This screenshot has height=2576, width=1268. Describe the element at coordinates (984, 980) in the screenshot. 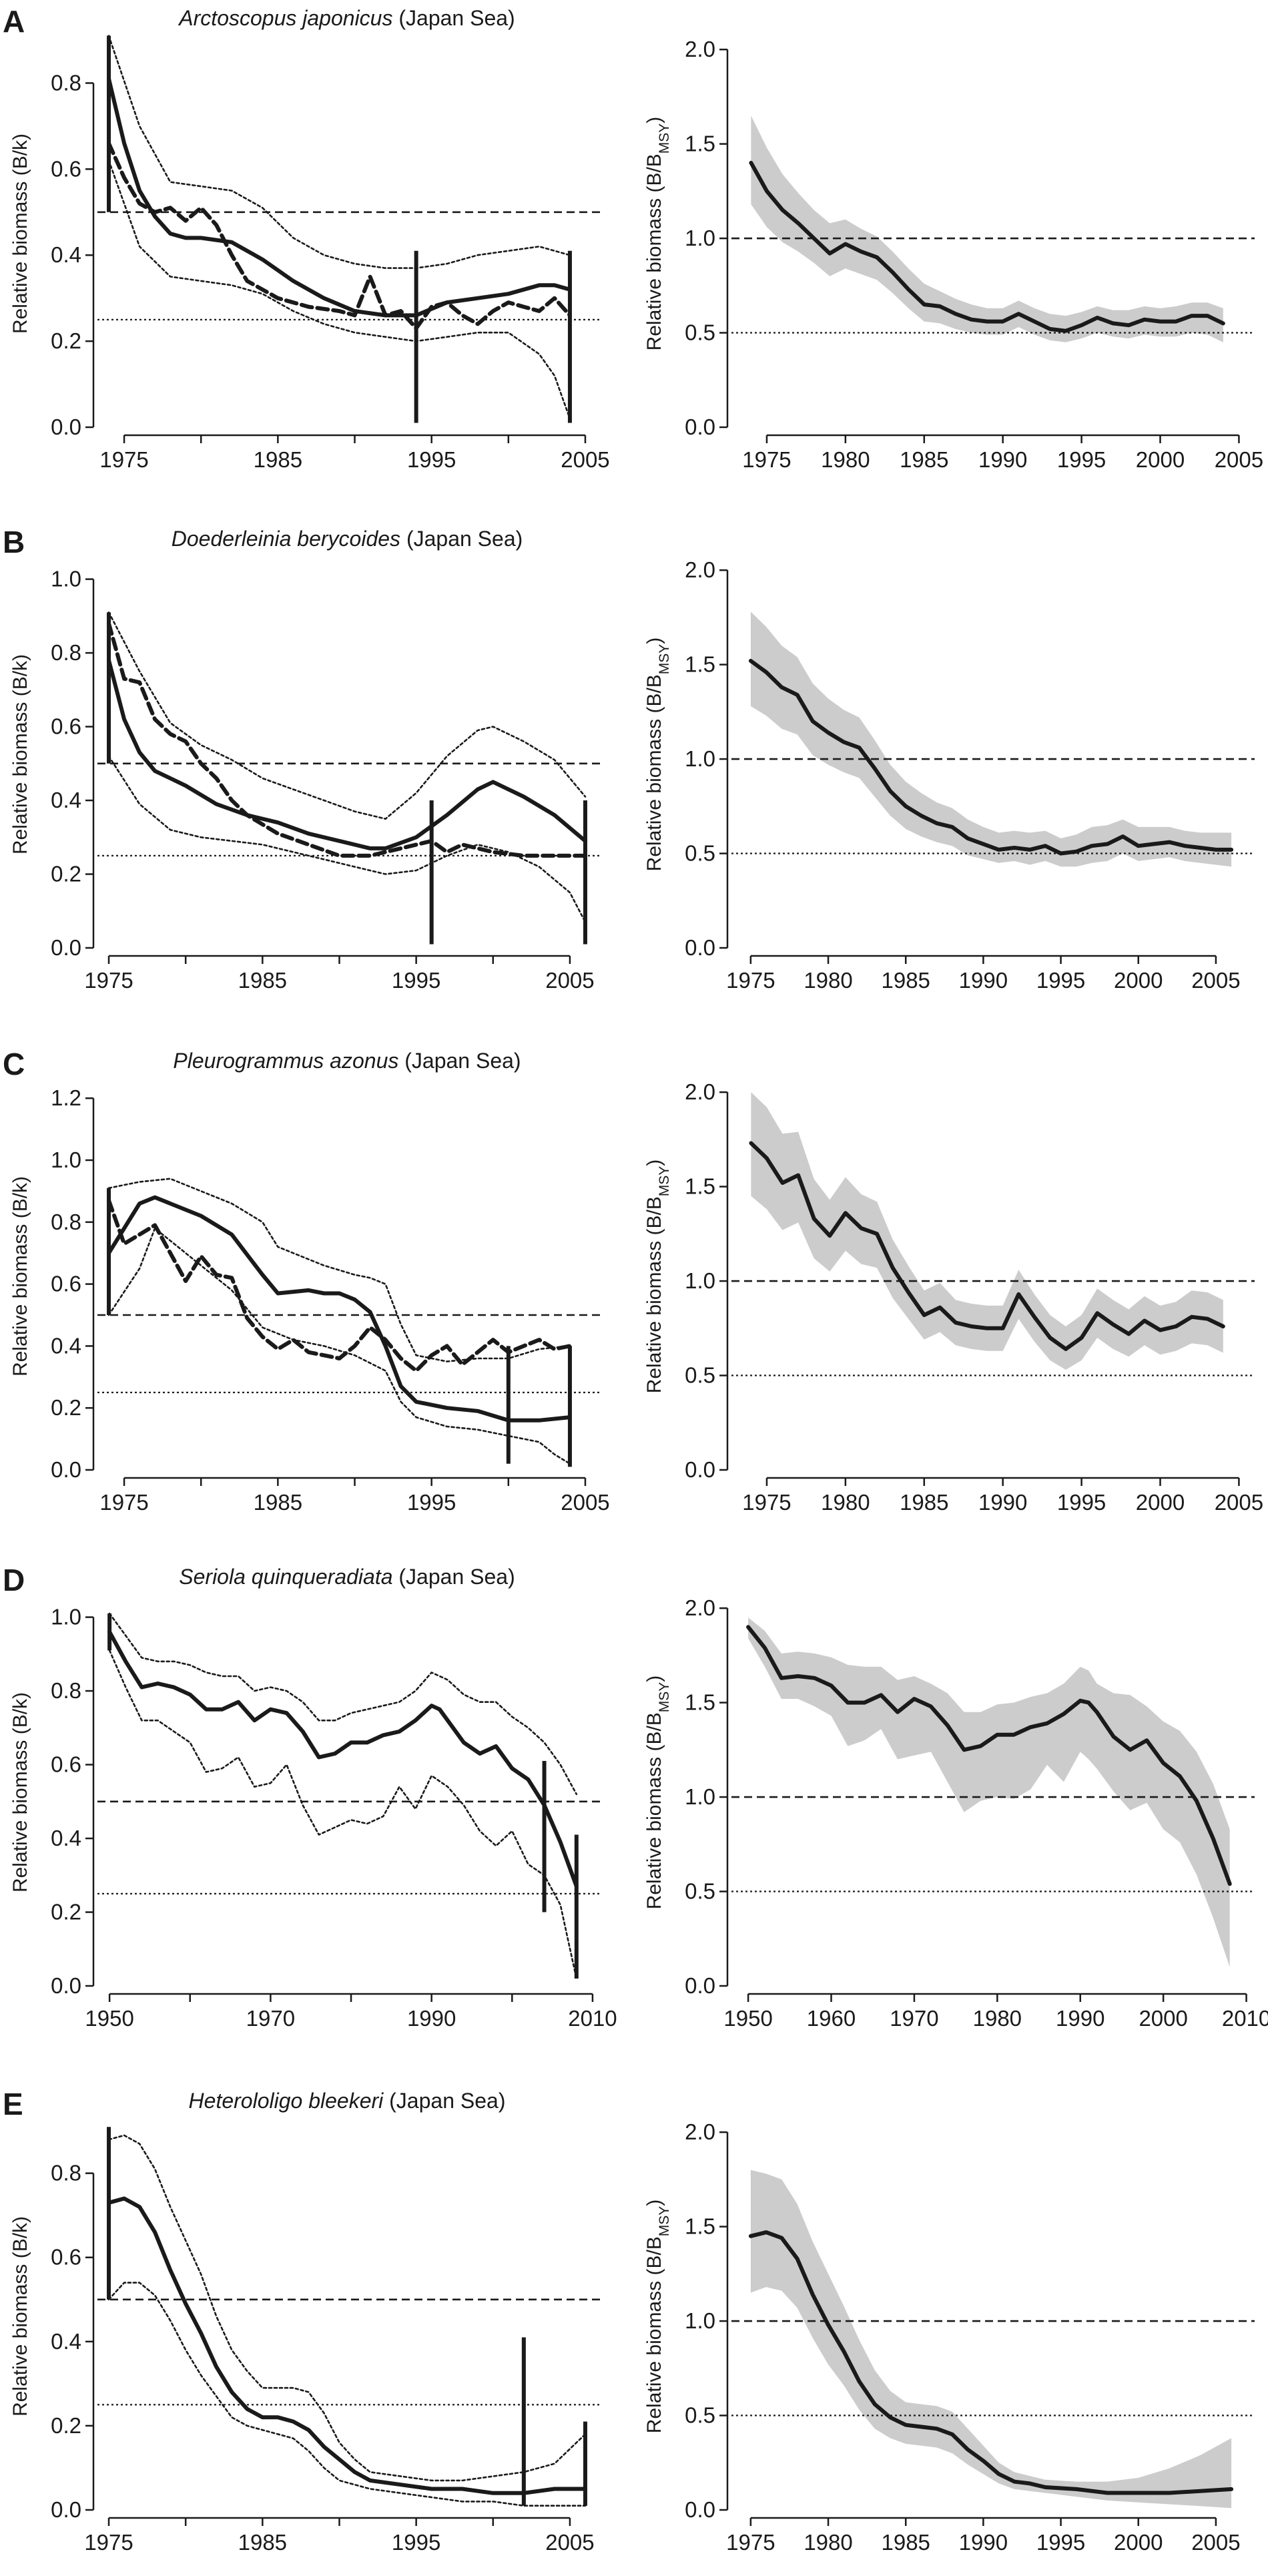

I see `panel-b-right-x-tick-label: 1990` at that location.